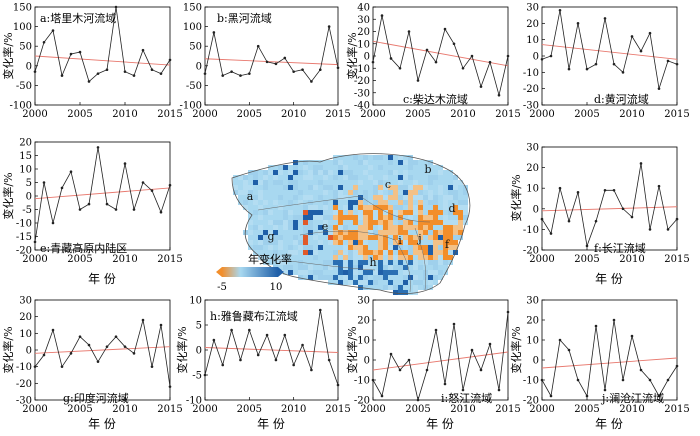 Image resolution: width=700 pixels, height=436 pixels. I want to click on y-tick-label: 30, so click(363, 301).